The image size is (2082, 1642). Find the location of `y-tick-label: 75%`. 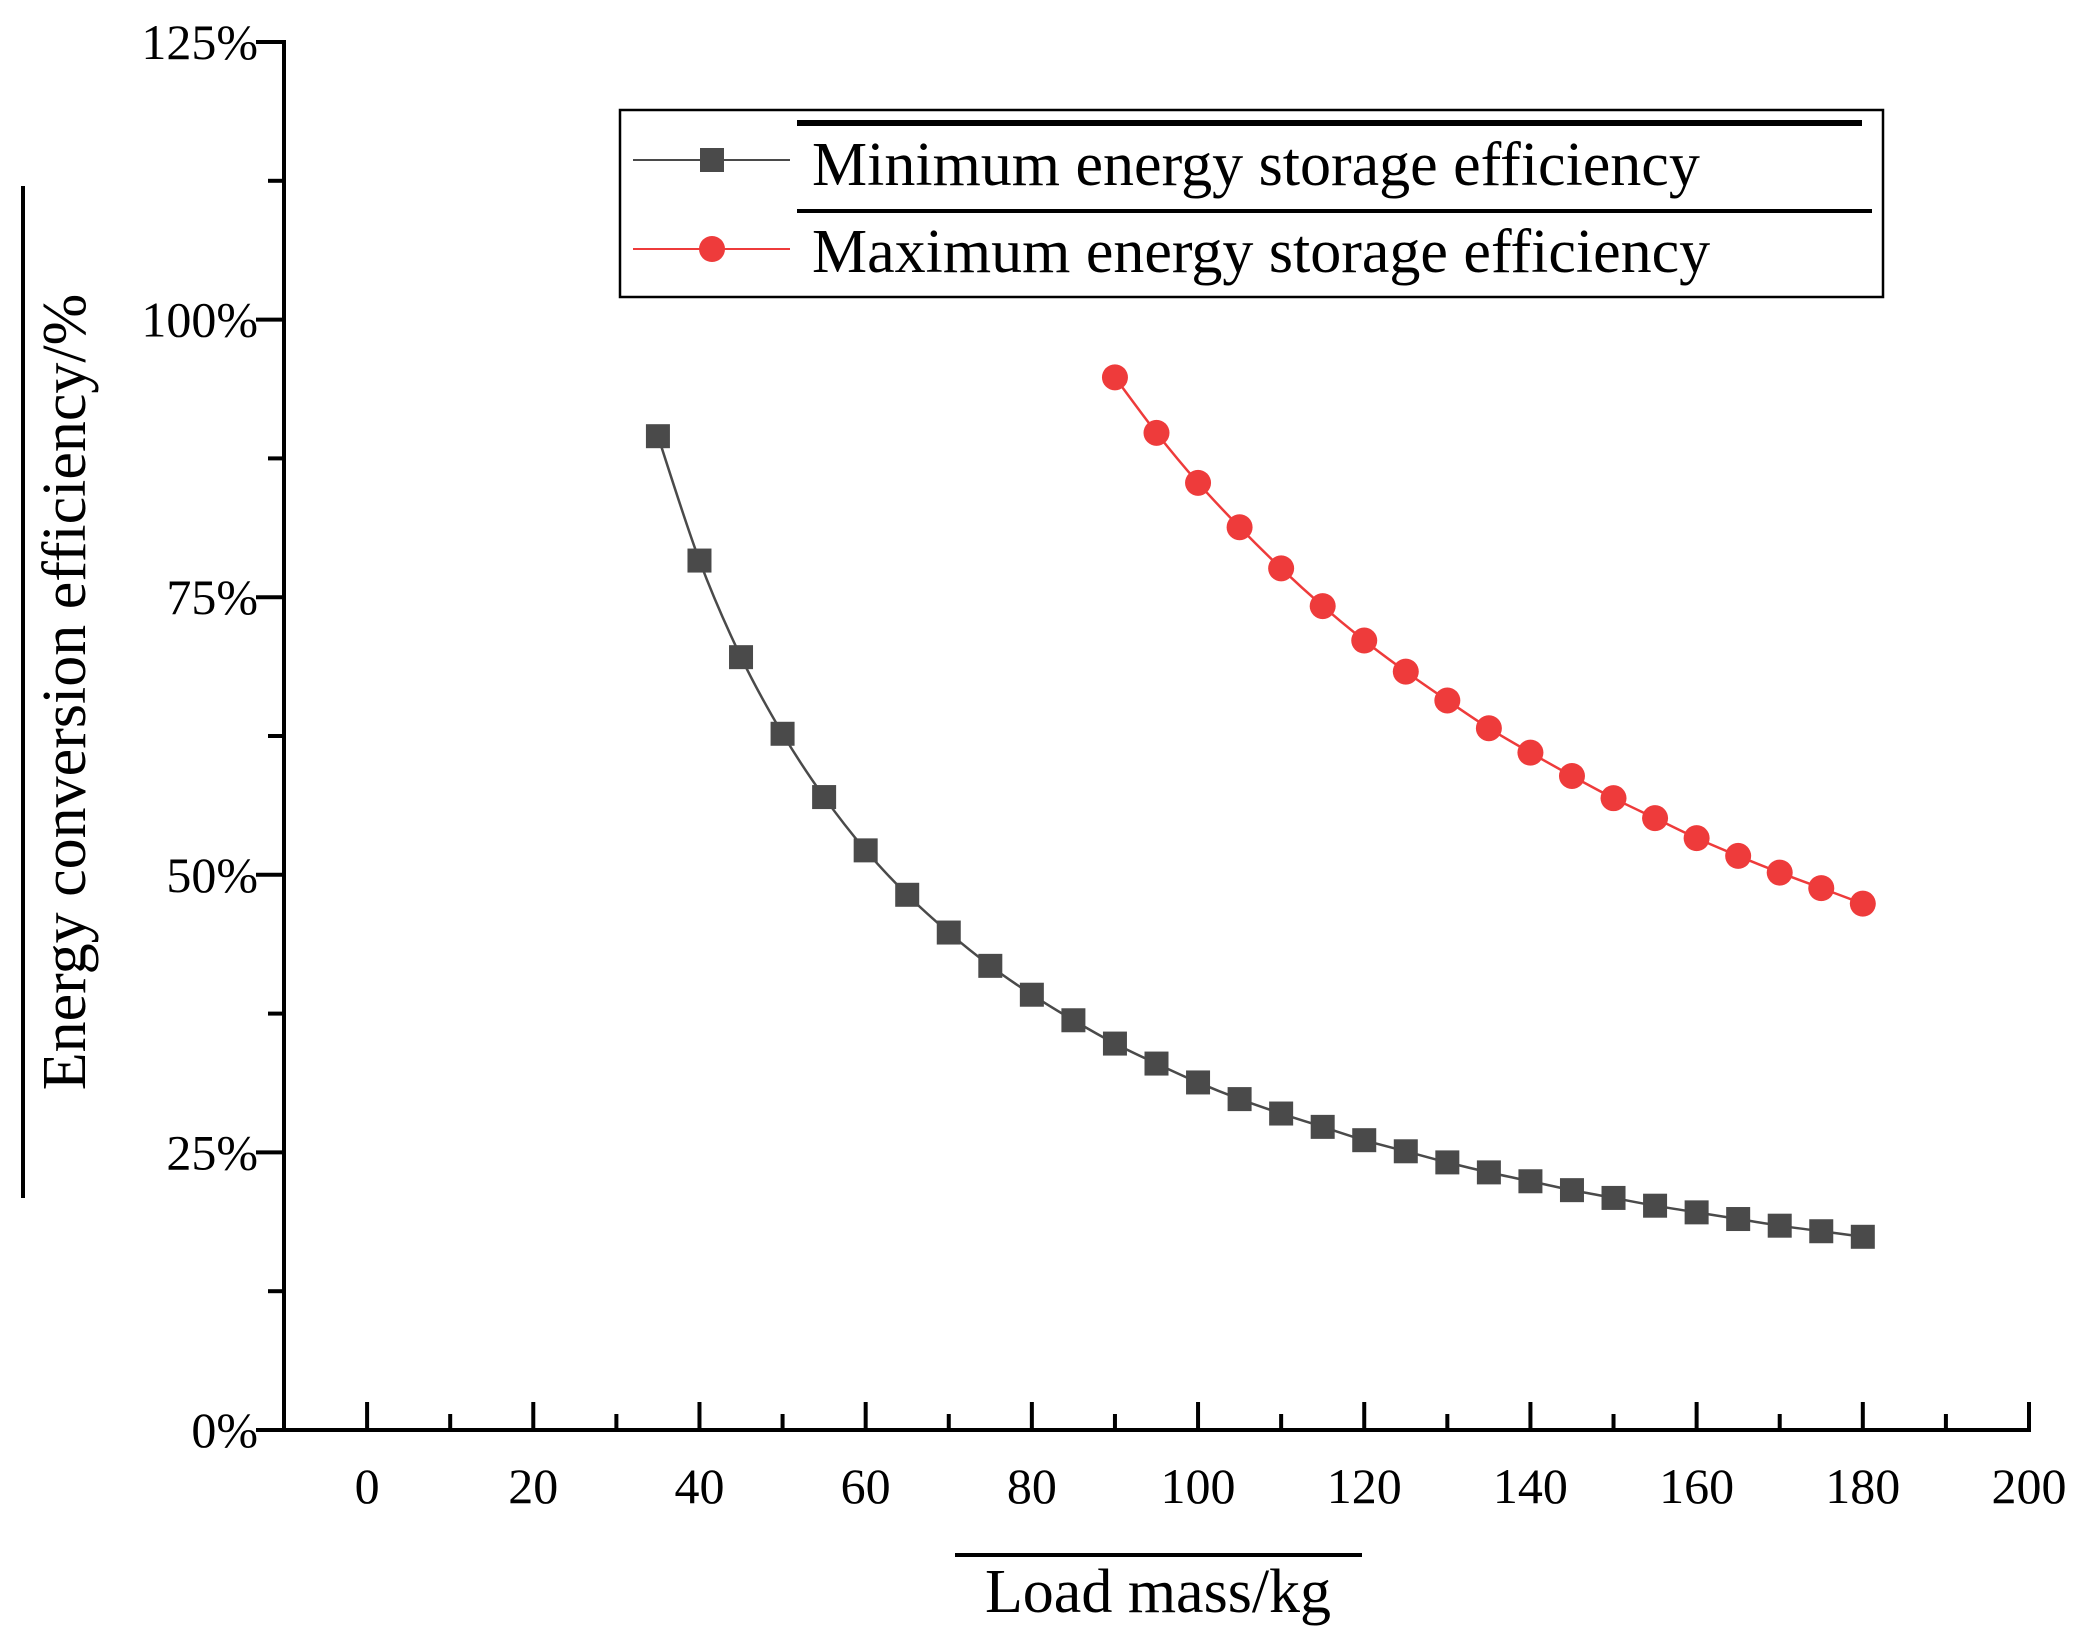

y-tick-label: 75% is located at coordinates (212, 597).